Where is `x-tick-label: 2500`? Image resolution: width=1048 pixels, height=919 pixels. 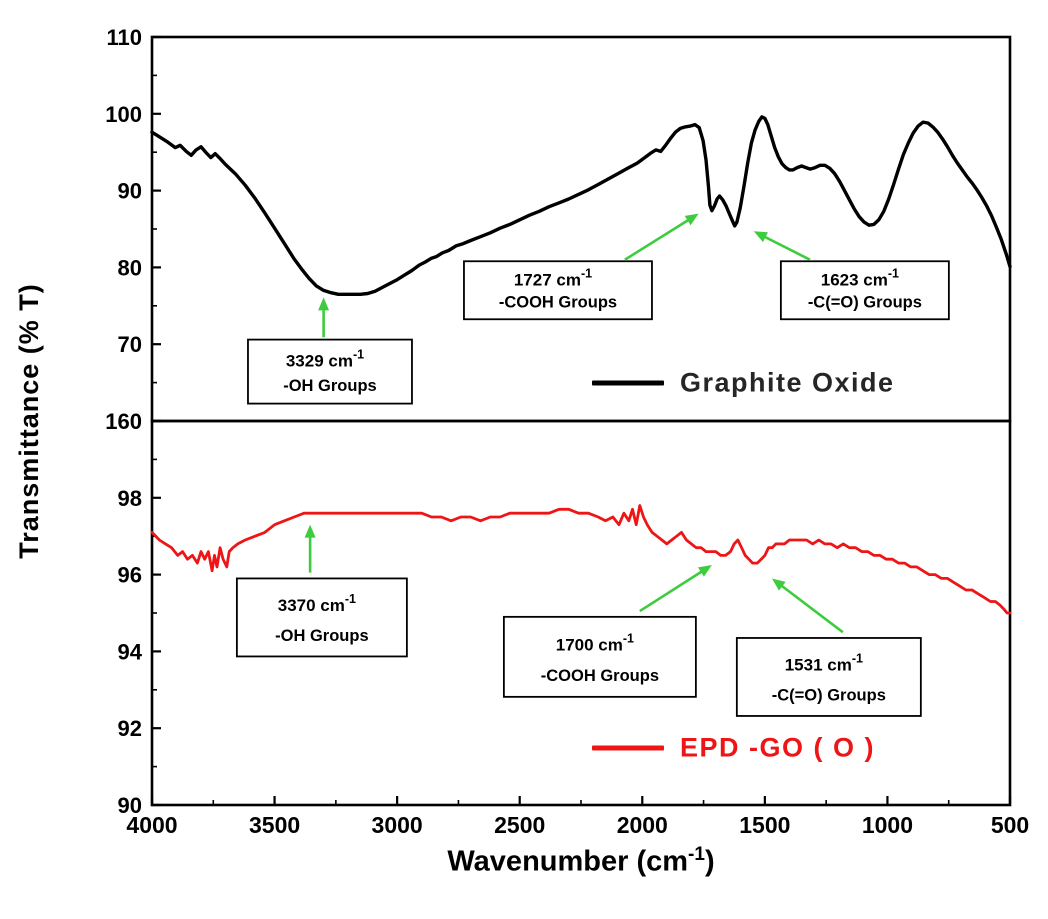 x-tick-label: 2500 is located at coordinates (519, 825).